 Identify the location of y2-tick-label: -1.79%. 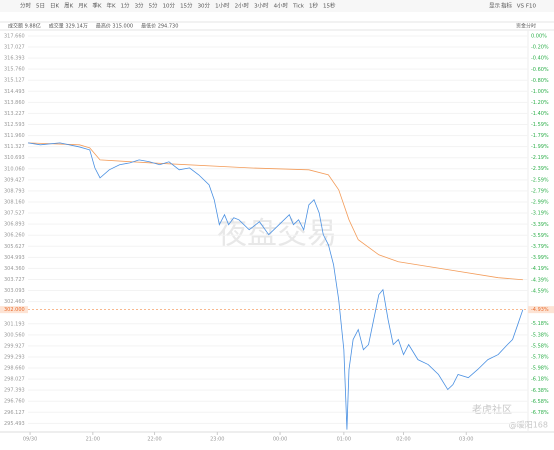
(540, 136).